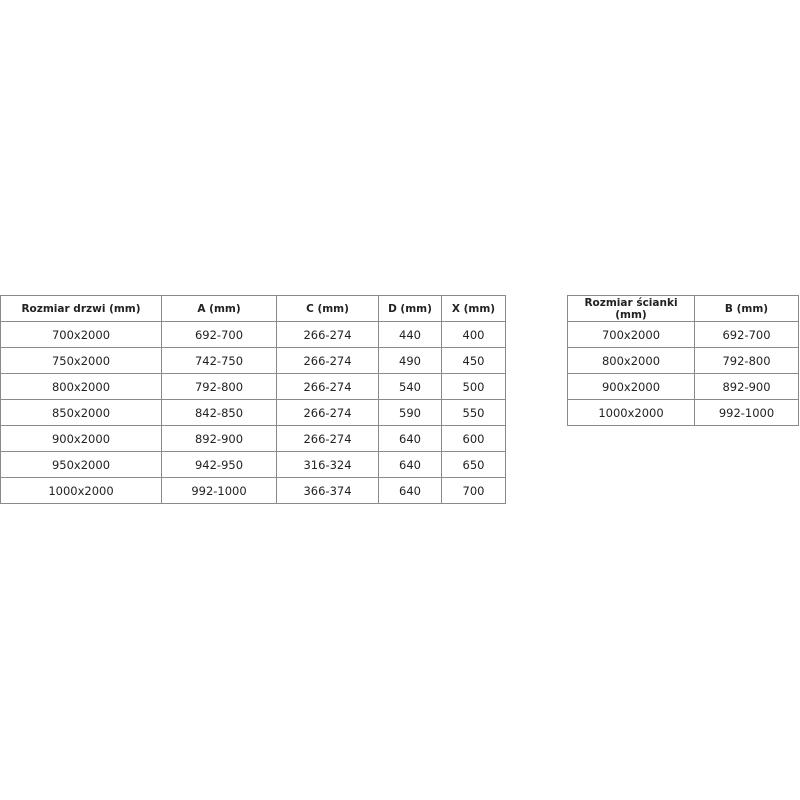 This screenshot has height=800, width=800. I want to click on table-row: 900x2000 892-900, so click(683, 386).